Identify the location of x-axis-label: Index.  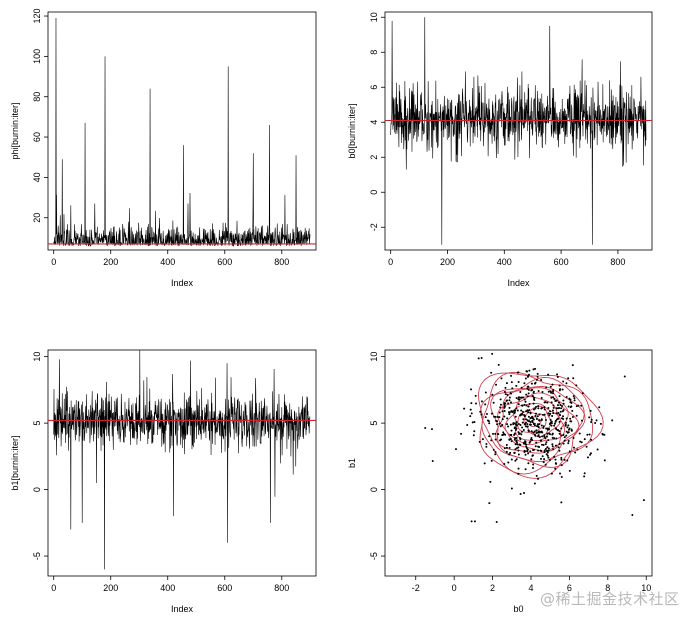
(518, 283).